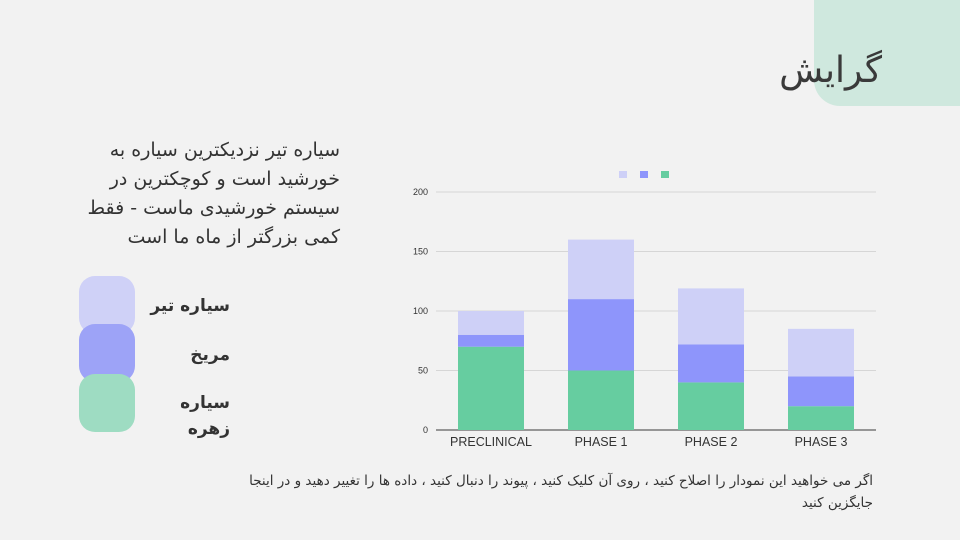 Image resolution: width=960 pixels, height=540 pixels. I want to click on y-tick-label: 0, so click(425, 430).